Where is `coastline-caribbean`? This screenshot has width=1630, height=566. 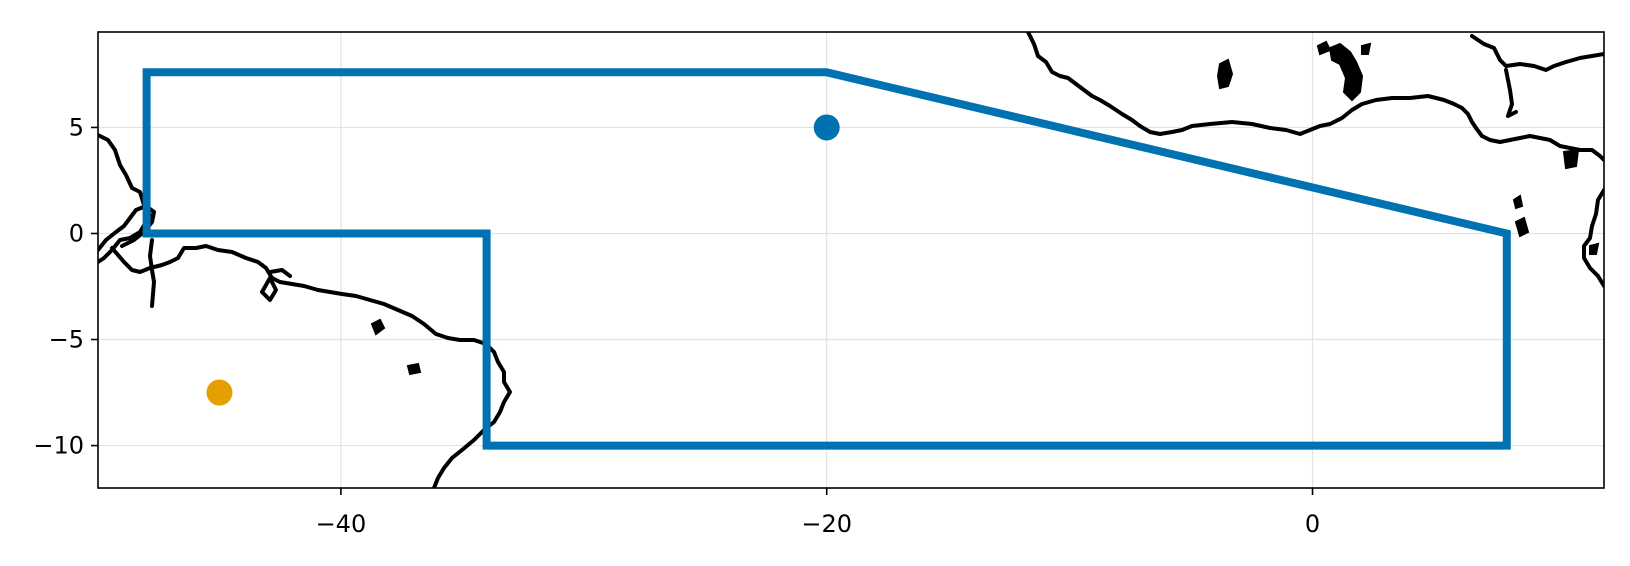
coastline-caribbean is located at coordinates (127, 256).